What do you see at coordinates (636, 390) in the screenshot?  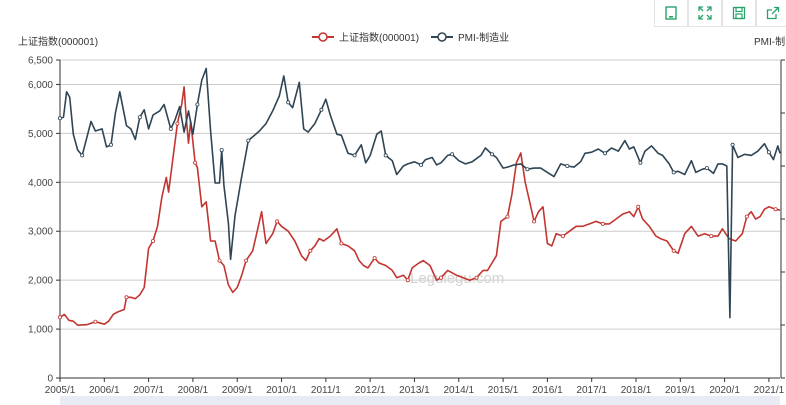 I see `x-tick-label: 2018/1` at bounding box center [636, 390].